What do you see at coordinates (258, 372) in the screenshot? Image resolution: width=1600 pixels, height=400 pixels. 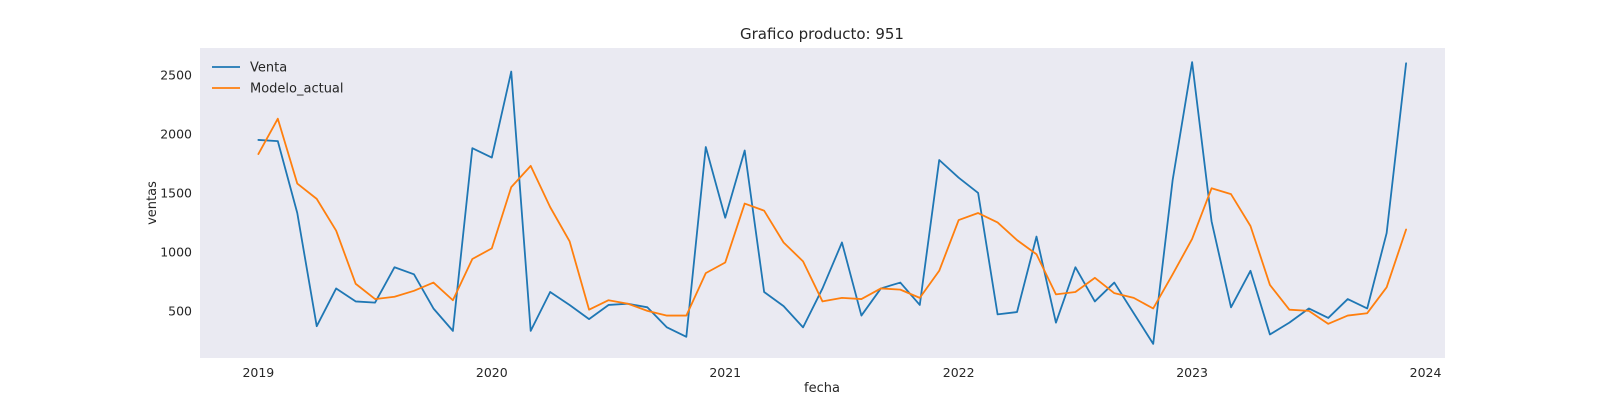 I see `x-tick-label: 2019` at bounding box center [258, 372].